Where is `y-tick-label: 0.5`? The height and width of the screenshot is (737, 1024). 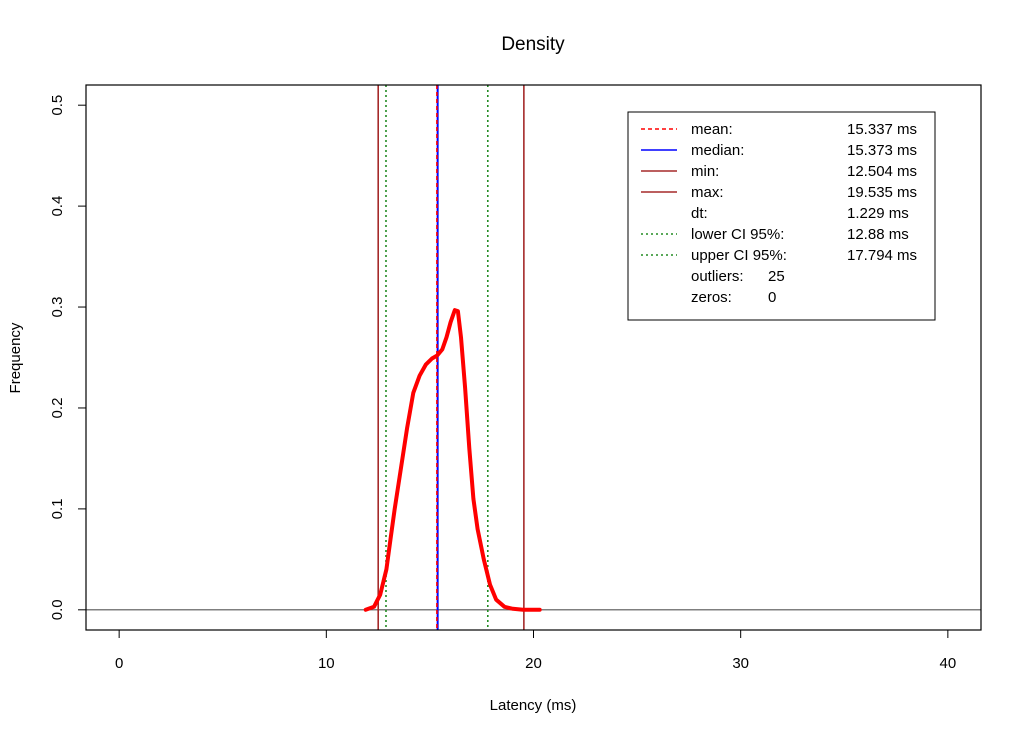 y-tick-label: 0.5 is located at coordinates (57, 105).